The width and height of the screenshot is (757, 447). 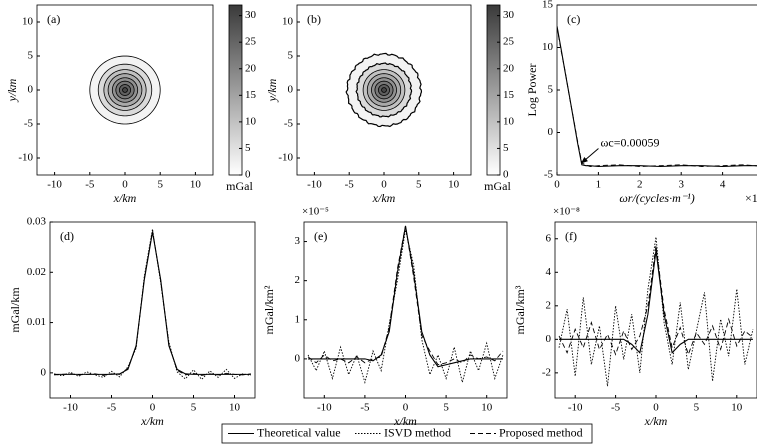 I want to click on y-axis-label: Log Power, so click(x=532, y=90).